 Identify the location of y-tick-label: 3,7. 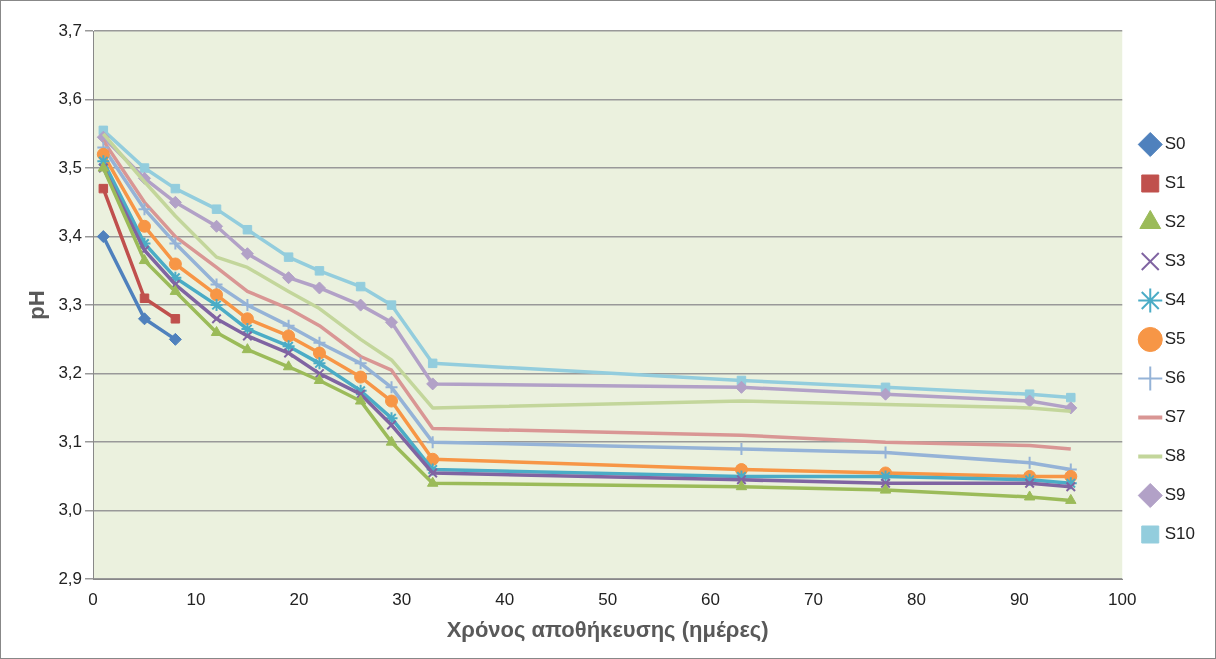
(70, 30).